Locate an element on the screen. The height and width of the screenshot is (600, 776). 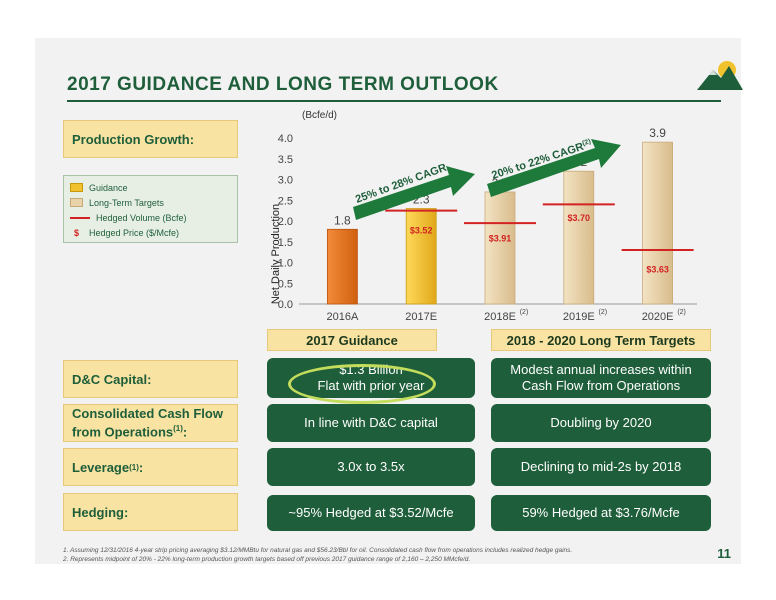
bar-value-label: 1.8 is located at coordinates (342, 220).